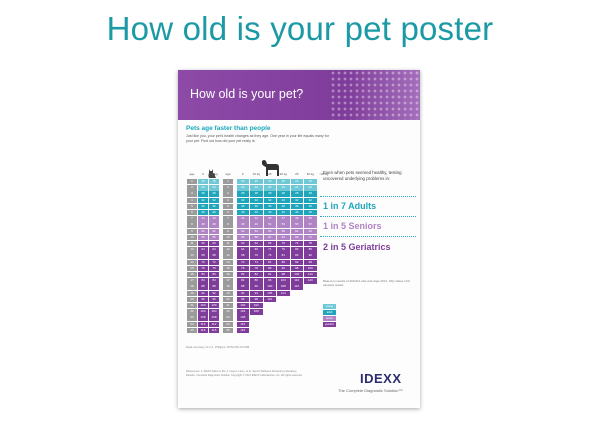 The height and width of the screenshot is (428, 600). What do you see at coordinates (192, 188) in the screenshot?
I see `table-cell: 2` at bounding box center [192, 188].